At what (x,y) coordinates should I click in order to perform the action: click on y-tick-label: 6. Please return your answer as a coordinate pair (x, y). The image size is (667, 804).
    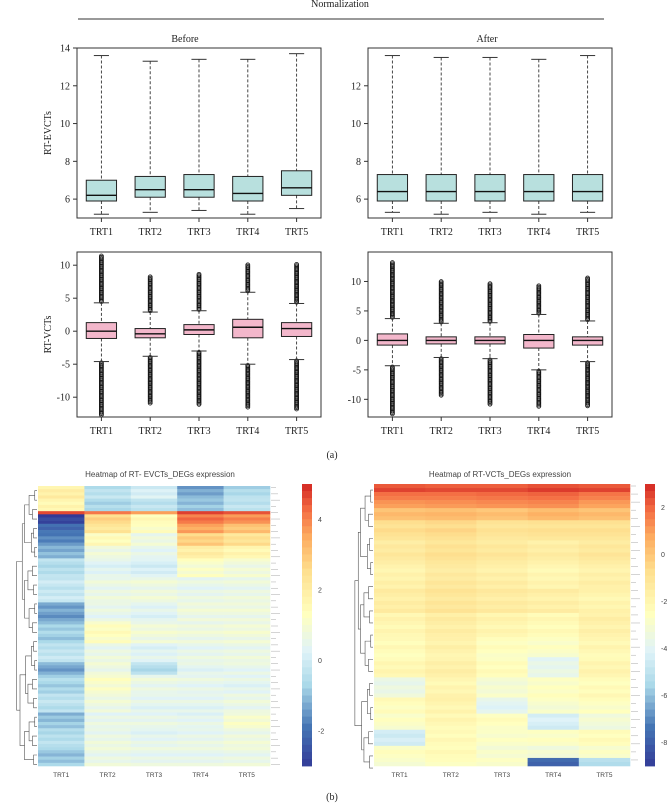
    Looking at the image, I should click on (67, 200).